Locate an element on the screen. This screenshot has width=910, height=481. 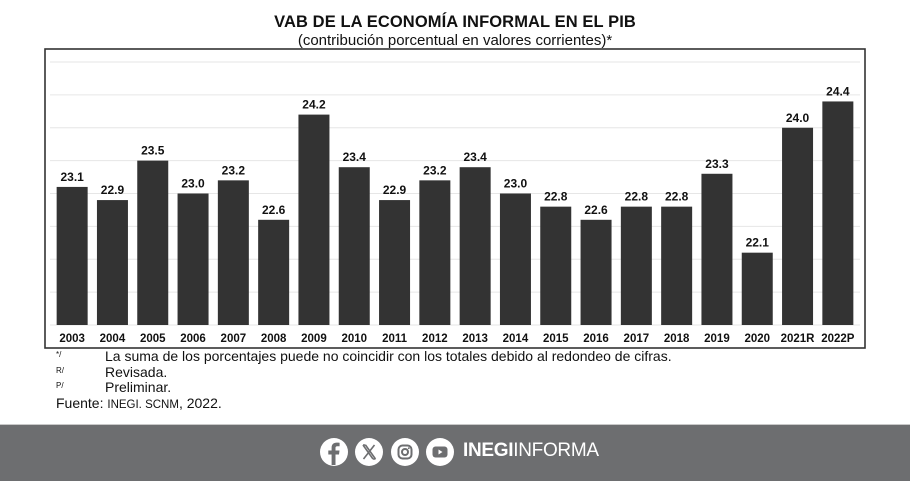
bar-2018 is located at coordinates (677, 265).